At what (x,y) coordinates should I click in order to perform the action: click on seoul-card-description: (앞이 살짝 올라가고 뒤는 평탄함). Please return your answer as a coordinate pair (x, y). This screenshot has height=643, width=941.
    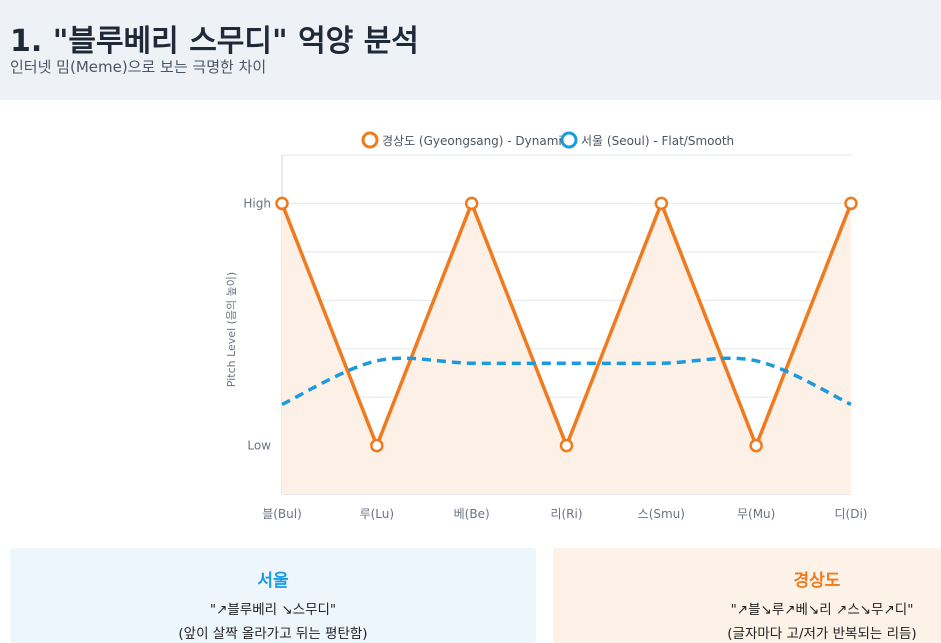
    Looking at the image, I should click on (273, 634).